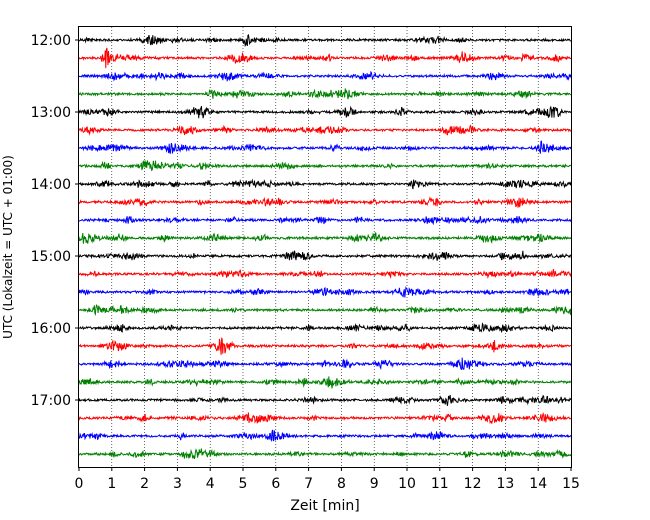 The image size is (650, 520). Describe the element at coordinates (407, 484) in the screenshot. I see `x-tick-label: 10` at that location.